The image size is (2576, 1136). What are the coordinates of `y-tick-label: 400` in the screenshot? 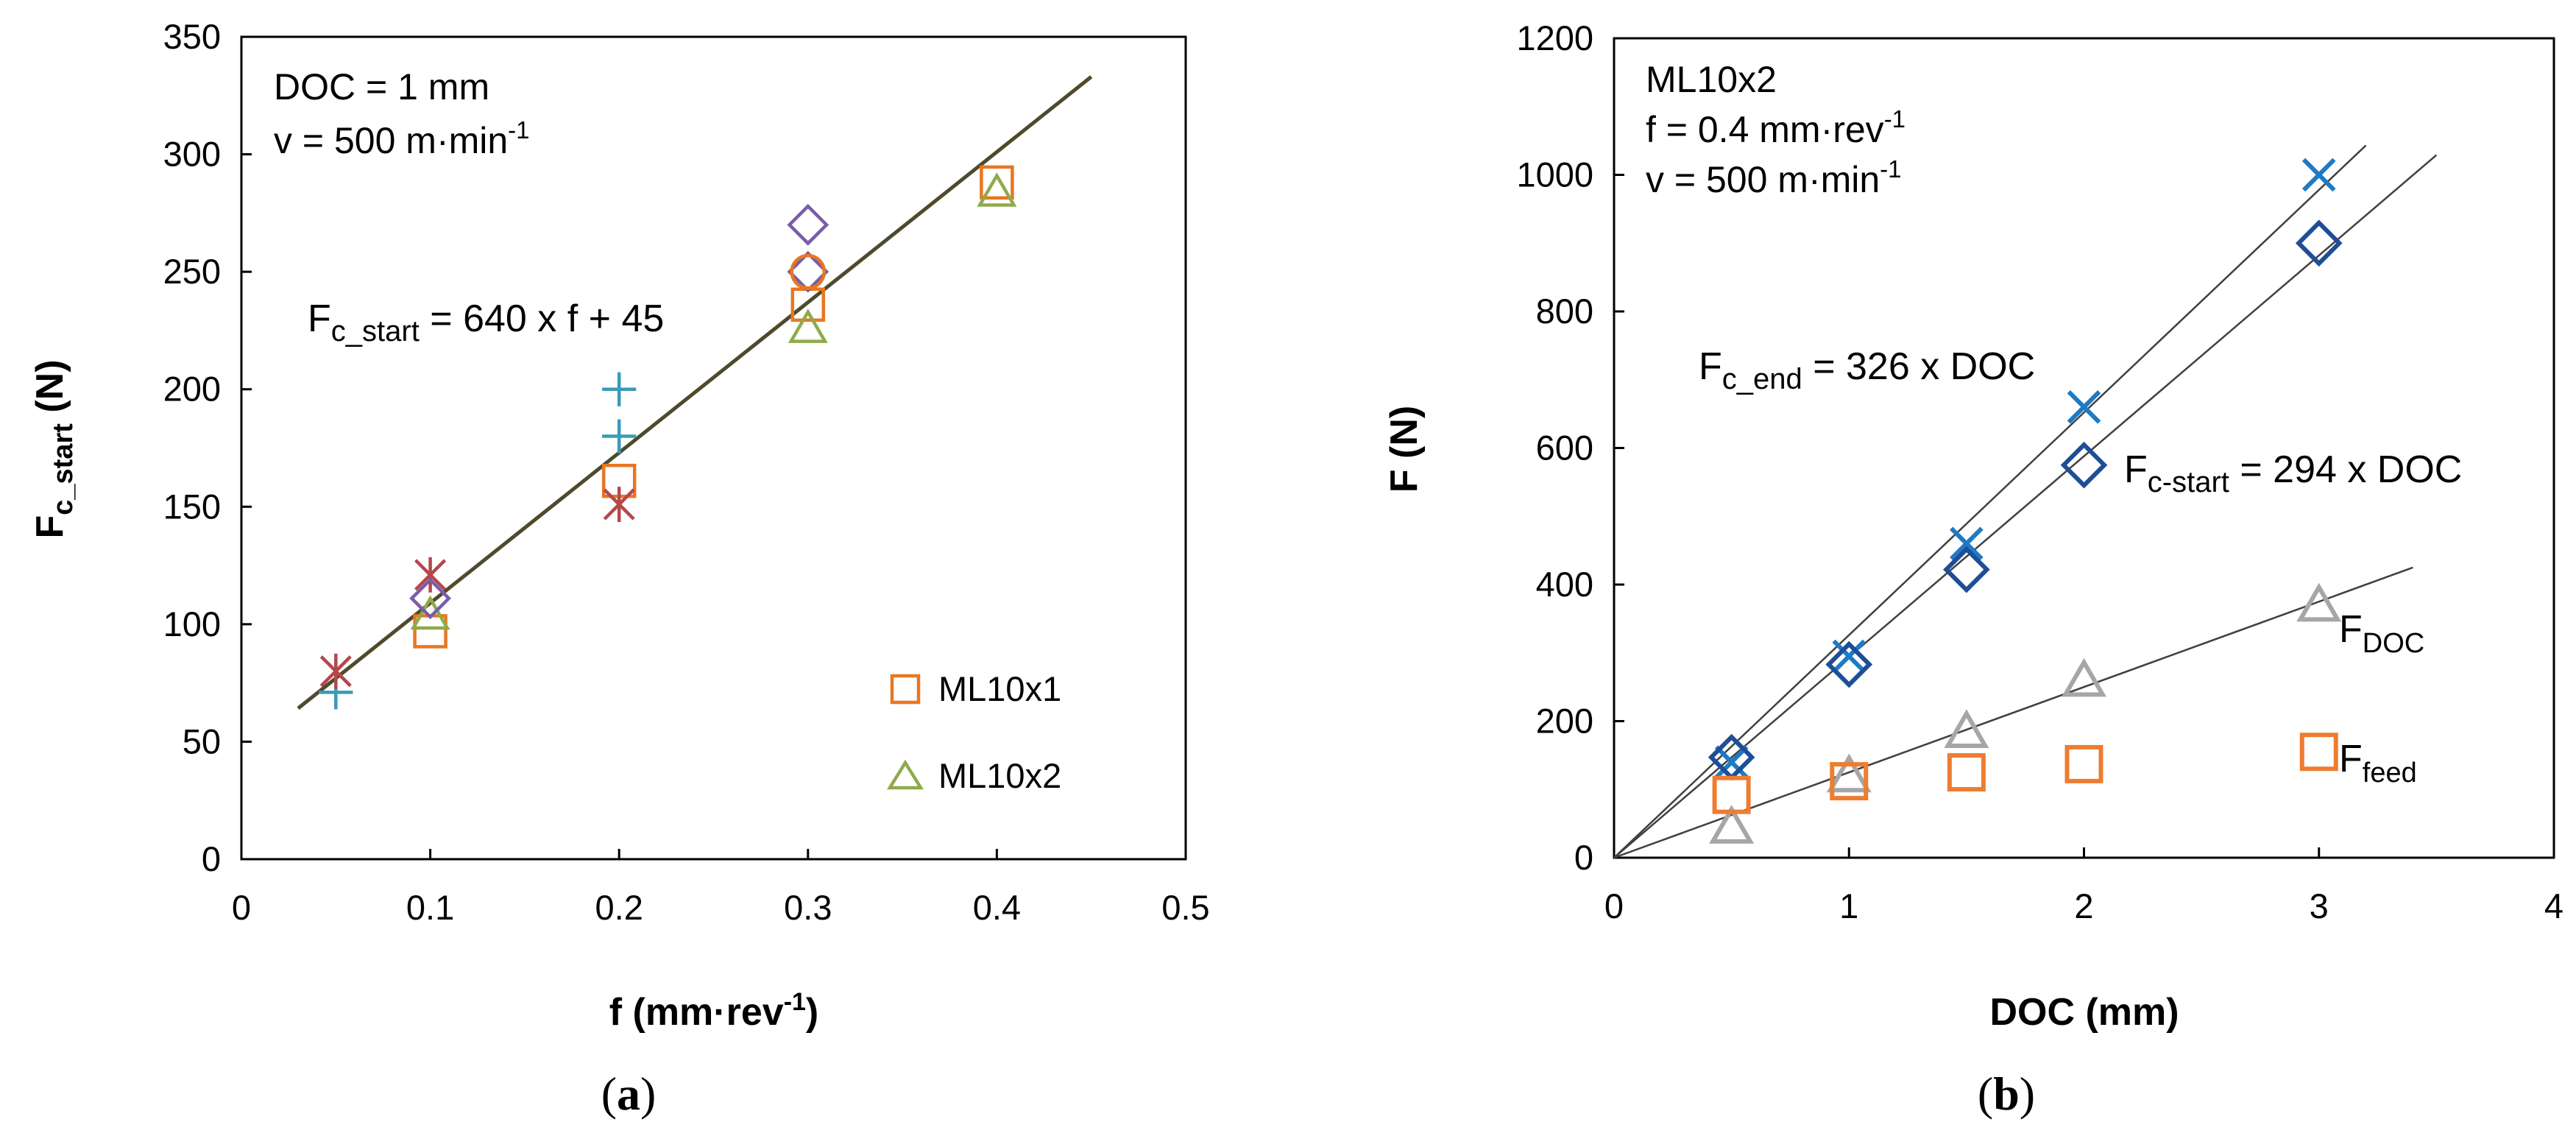 It's located at (1564, 584).